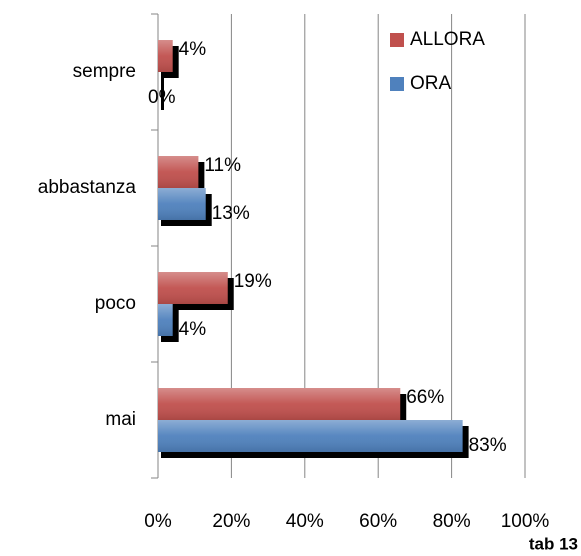  What do you see at coordinates (231, 521) in the screenshot?
I see `x-tick-label: 20%` at bounding box center [231, 521].